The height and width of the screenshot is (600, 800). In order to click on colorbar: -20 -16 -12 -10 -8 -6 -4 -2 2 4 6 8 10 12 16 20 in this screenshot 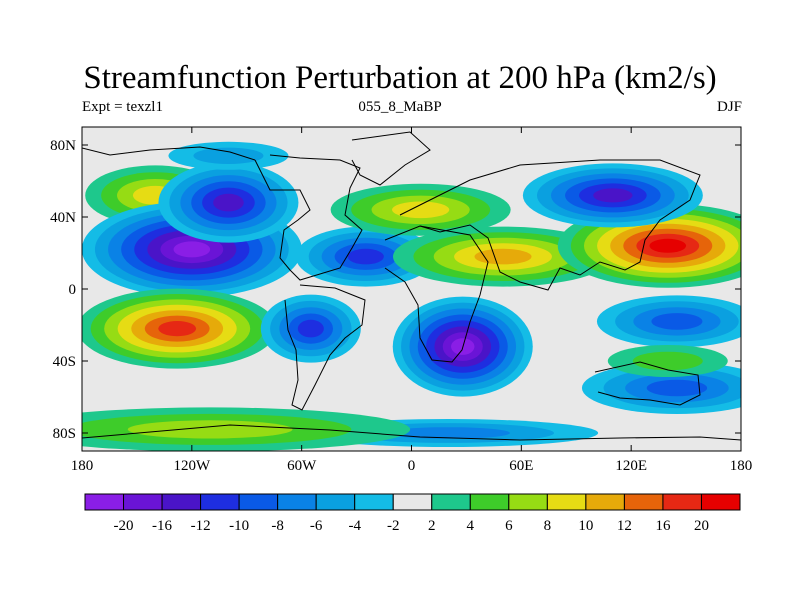, I will do `click(412, 513)`.